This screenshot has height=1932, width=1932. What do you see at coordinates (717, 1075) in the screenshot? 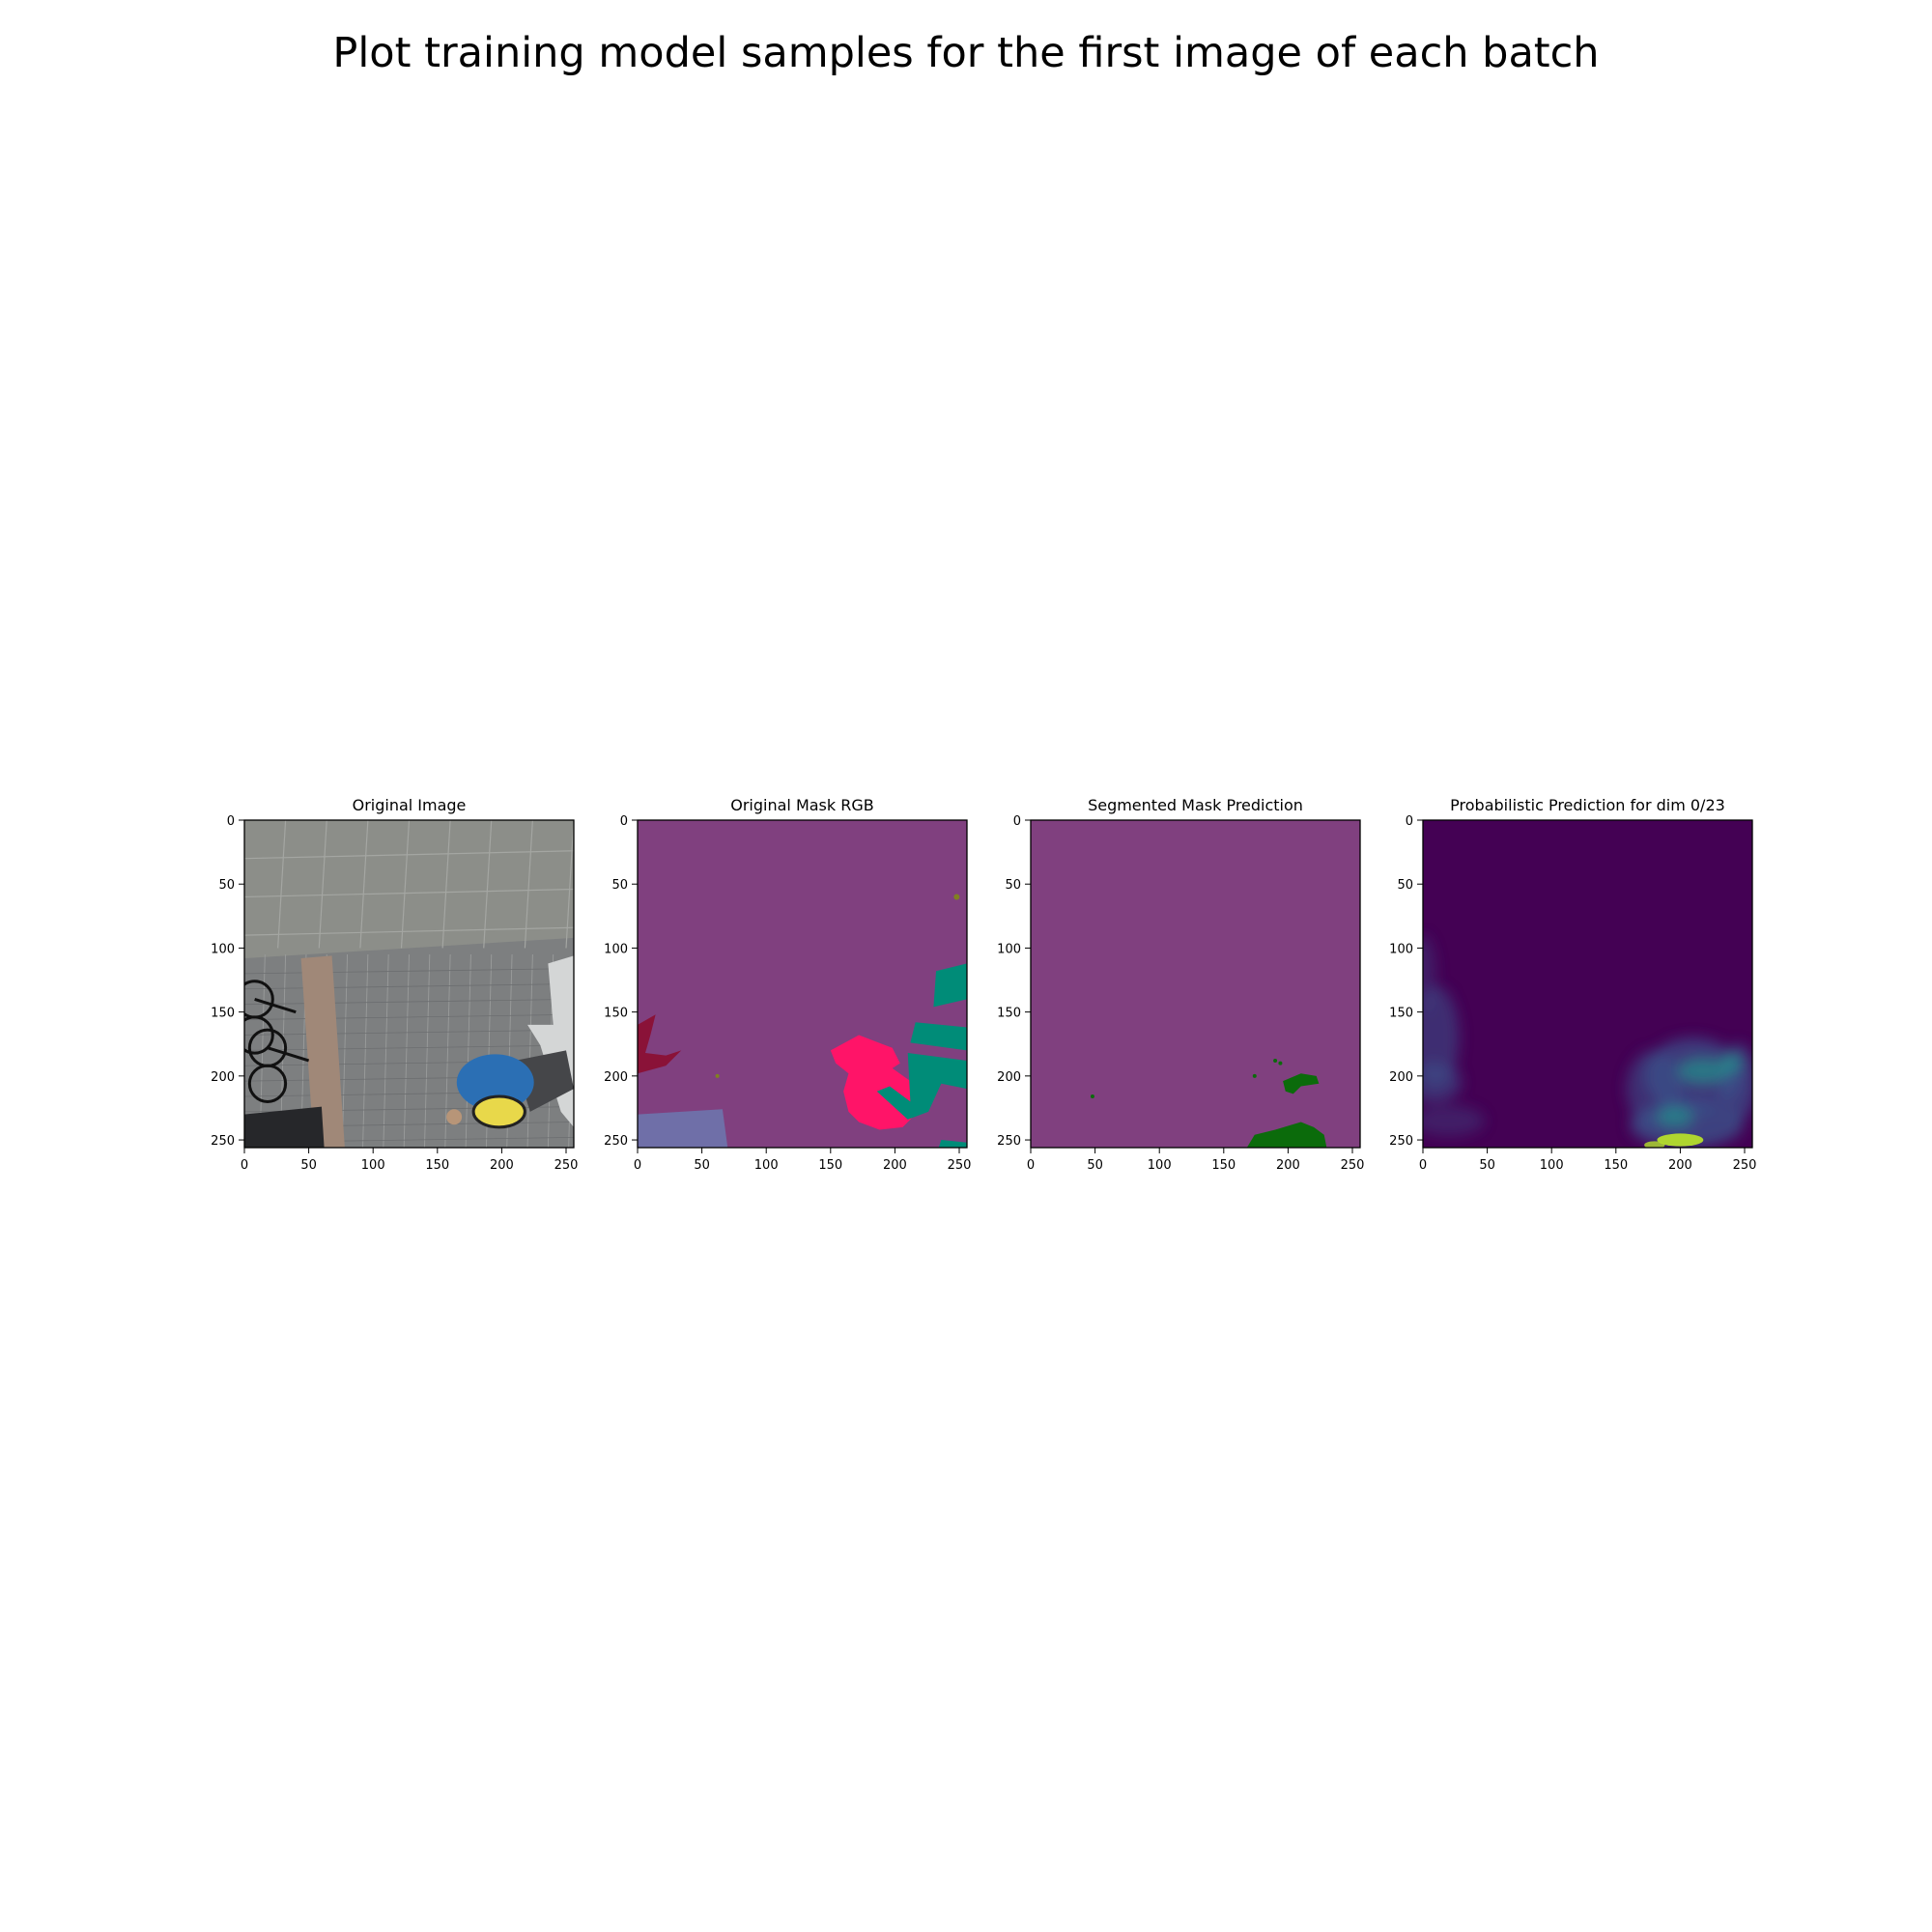
I see `mask-speck` at bounding box center [717, 1075].